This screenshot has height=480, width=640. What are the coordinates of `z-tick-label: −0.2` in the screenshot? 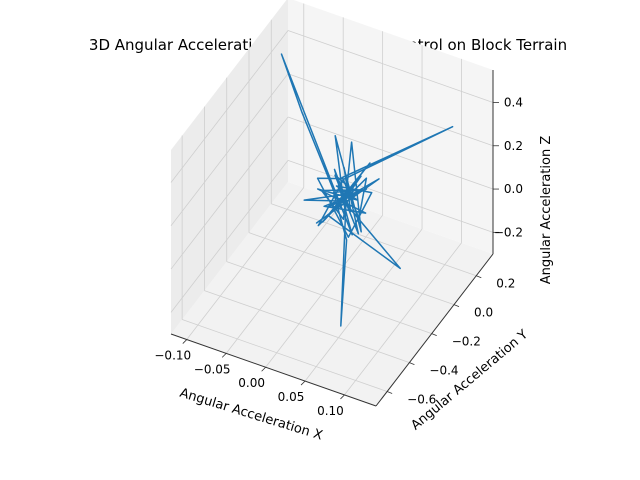 It's located at (508, 232).